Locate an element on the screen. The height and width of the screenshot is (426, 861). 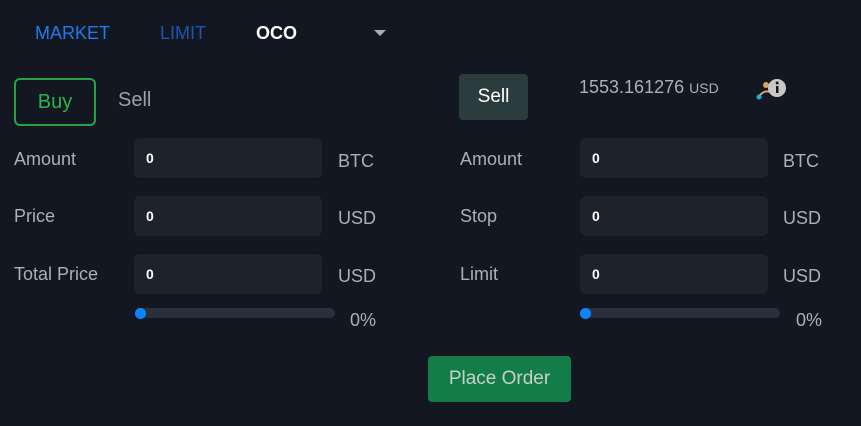
total-price-unit: USD is located at coordinates (357, 276).